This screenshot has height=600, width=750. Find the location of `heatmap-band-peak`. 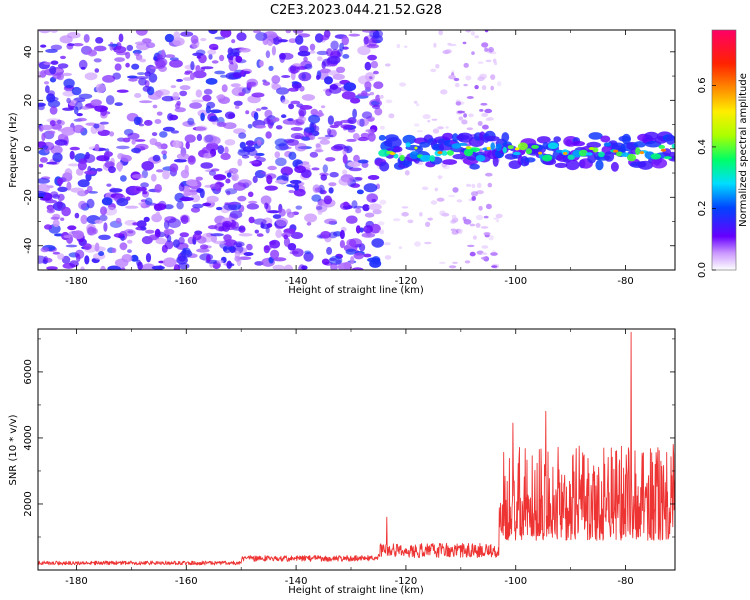

heatmap-band-peak is located at coordinates (591, 148).